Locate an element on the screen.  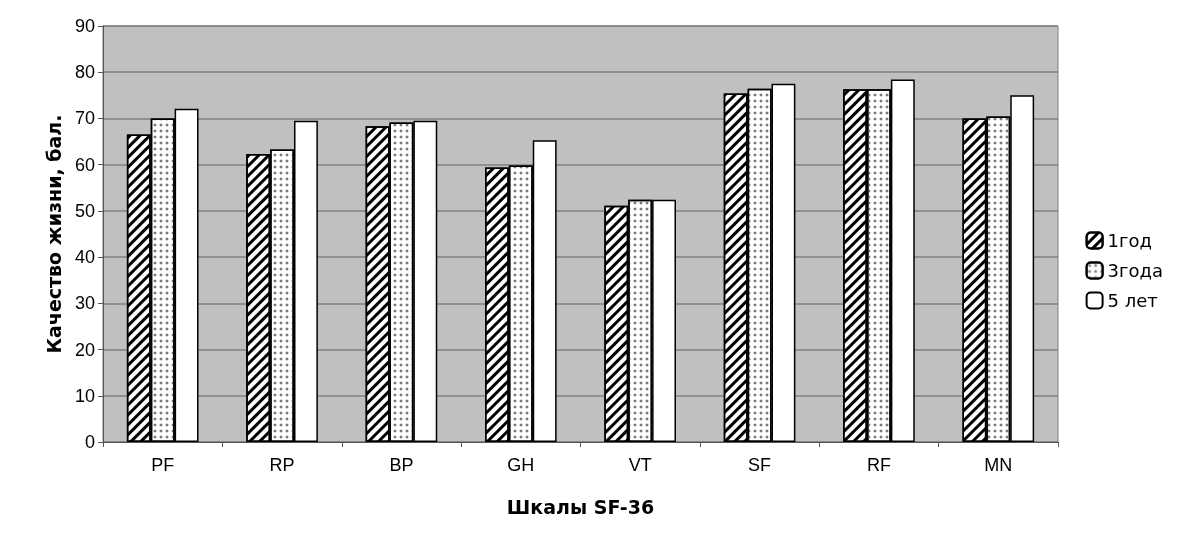
y-tick-label: 50 is located at coordinates (84, 210).